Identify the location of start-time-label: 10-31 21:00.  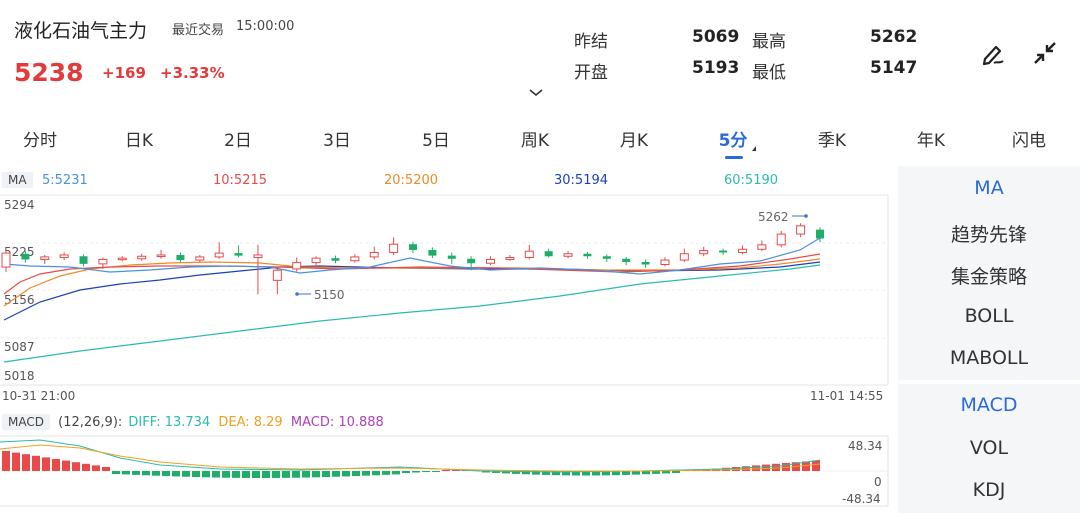
(38, 396).